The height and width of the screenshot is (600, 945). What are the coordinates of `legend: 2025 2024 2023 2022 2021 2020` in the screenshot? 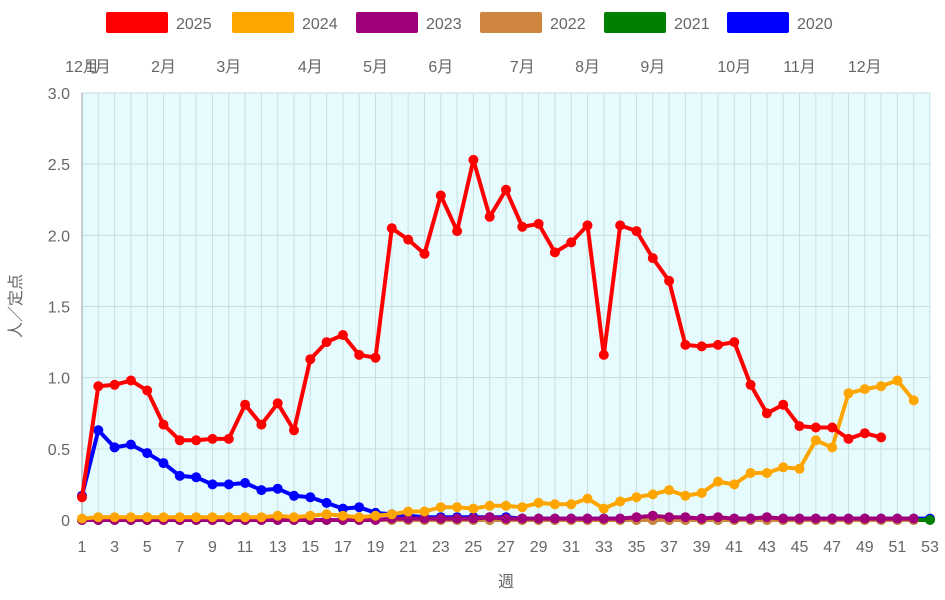 It's located at (469, 22).